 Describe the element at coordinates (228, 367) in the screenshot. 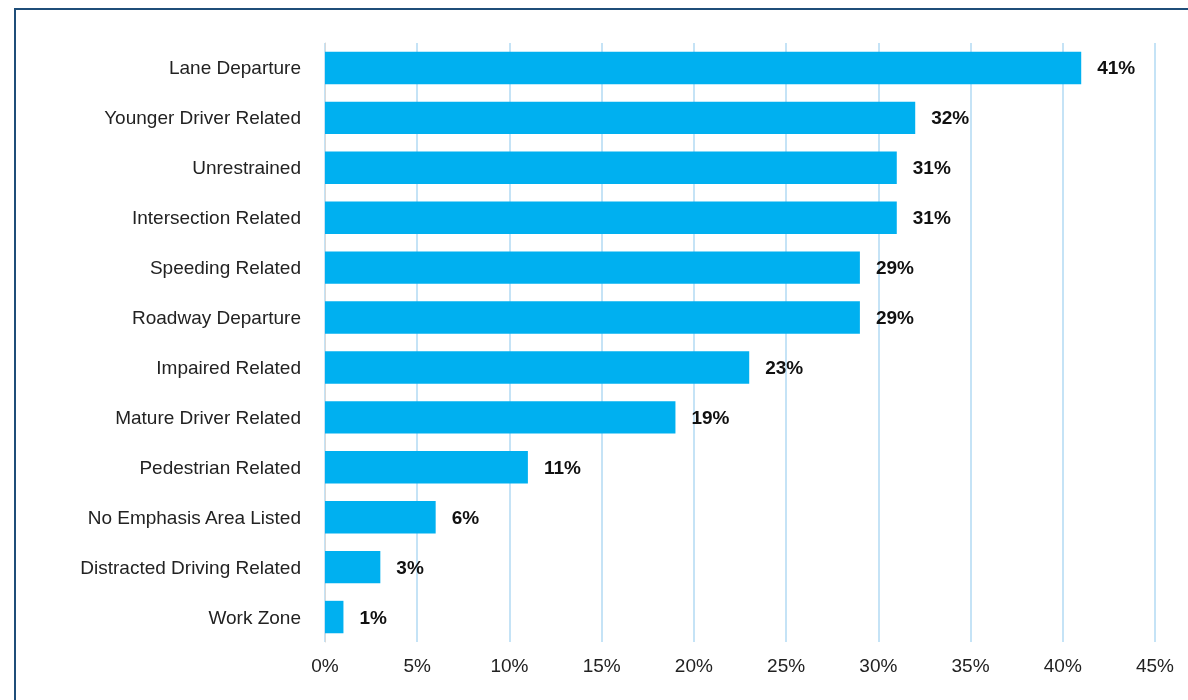

I see `y-tick-label: Impaired Related` at that location.